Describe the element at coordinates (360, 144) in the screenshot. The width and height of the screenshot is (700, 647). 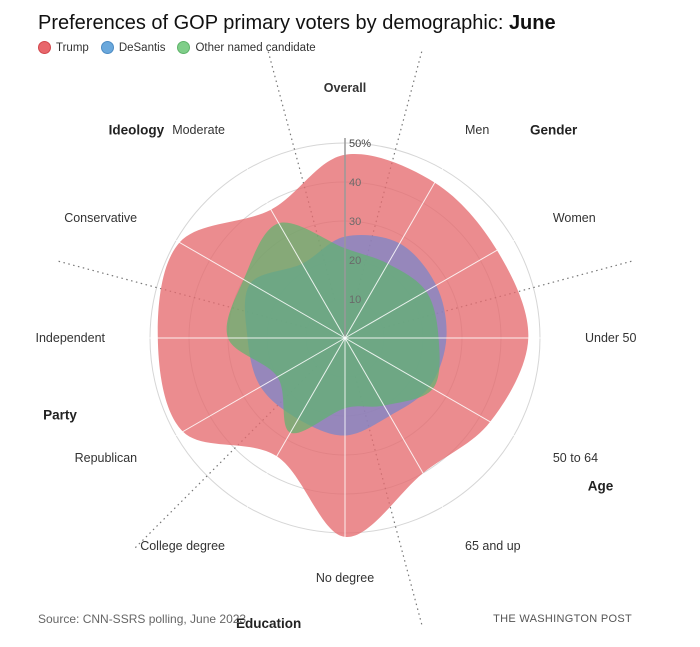
I see `radial-tick-50: 50%` at that location.